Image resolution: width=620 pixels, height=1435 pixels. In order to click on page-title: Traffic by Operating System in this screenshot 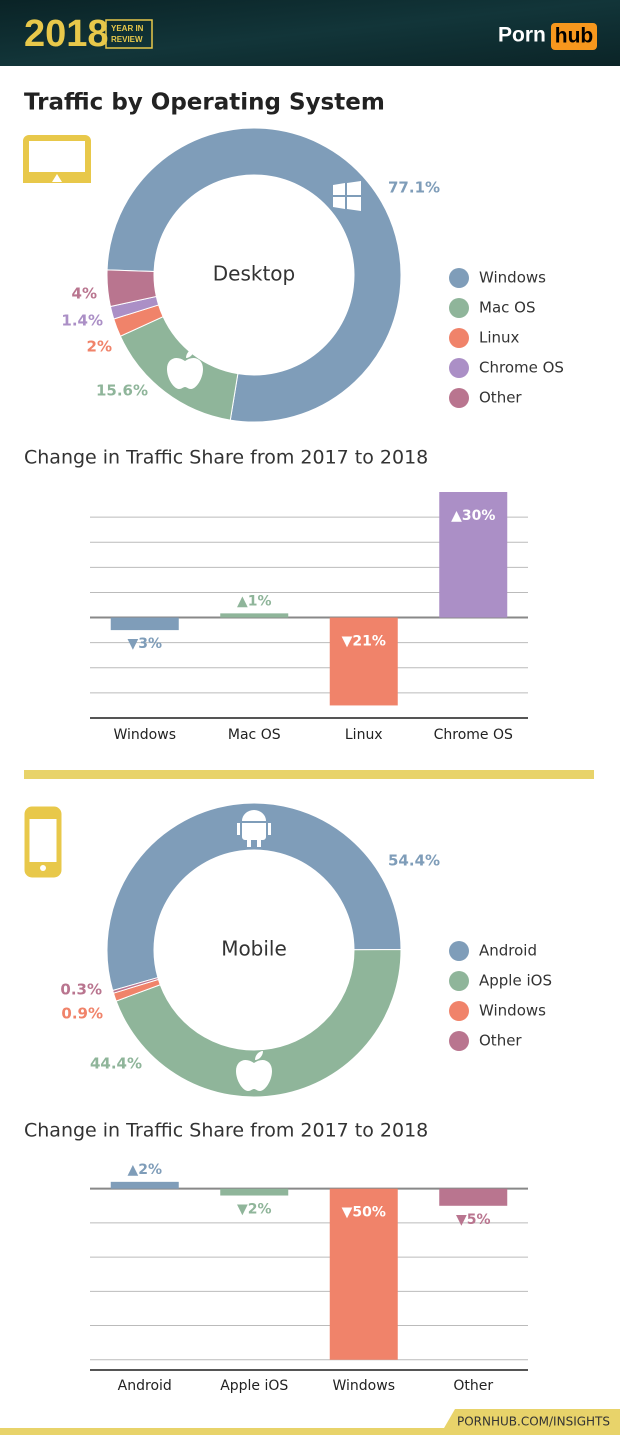, I will do `click(204, 103)`.